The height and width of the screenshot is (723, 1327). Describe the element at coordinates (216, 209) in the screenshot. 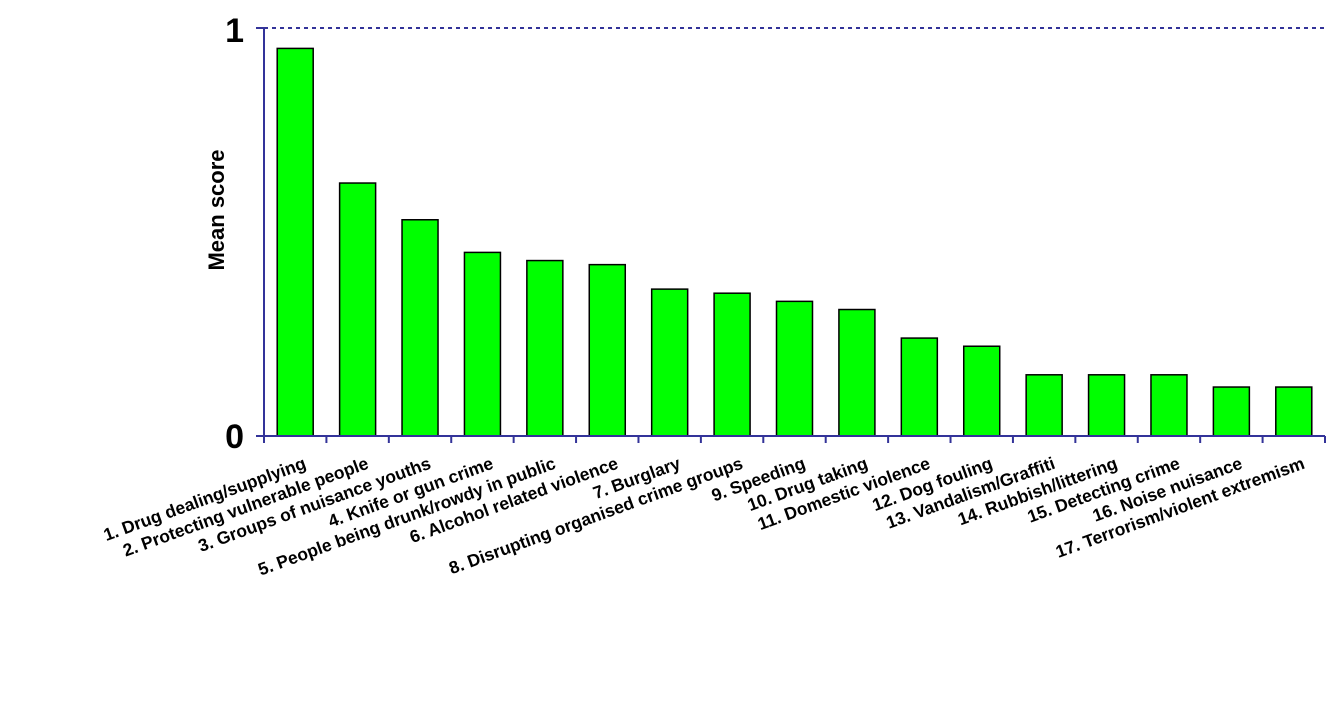

I see `y-axis-title: Mean score` at that location.